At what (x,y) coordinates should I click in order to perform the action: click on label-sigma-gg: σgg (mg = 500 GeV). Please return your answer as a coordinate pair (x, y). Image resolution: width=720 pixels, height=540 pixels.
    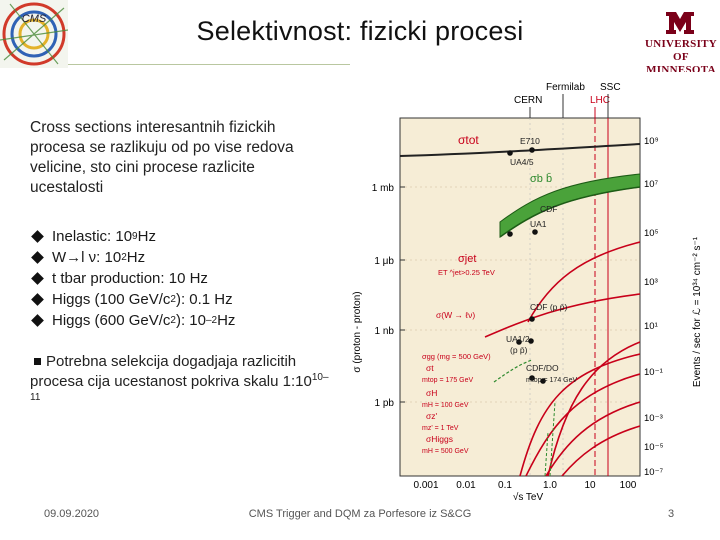
    Looking at the image, I should click on (456, 356).